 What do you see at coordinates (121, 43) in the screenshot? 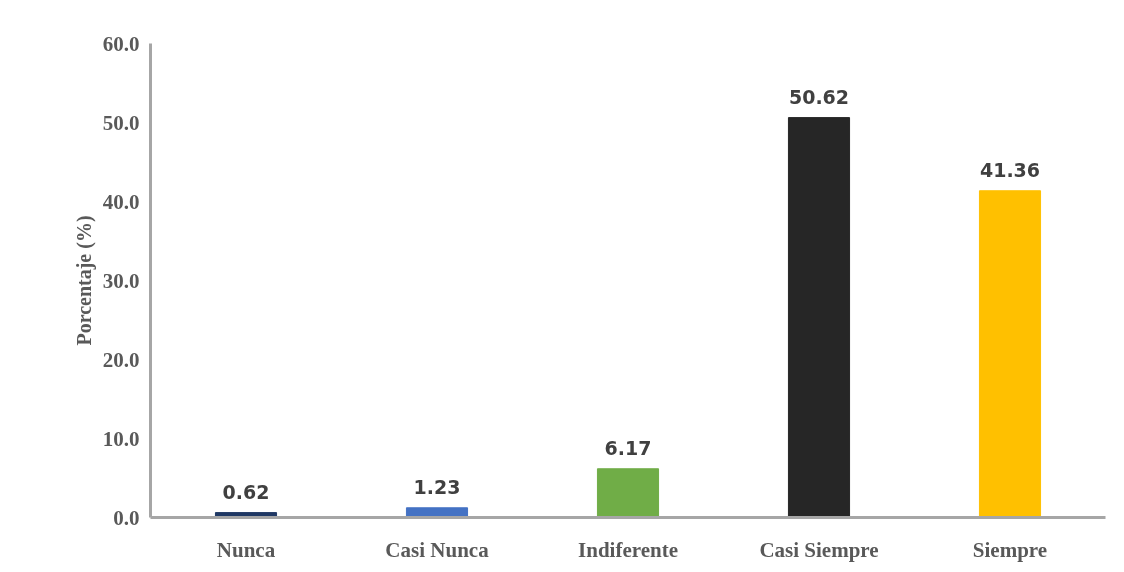
I see `y-tick-label: 60.0` at bounding box center [121, 43].